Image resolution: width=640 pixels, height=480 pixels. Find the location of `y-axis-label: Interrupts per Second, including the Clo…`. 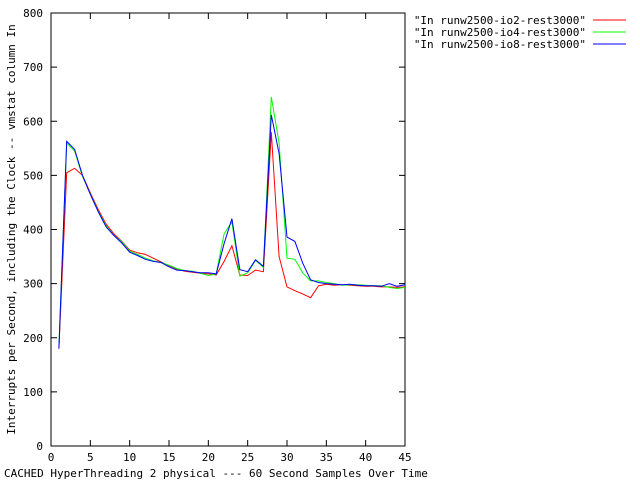

y-axis-label: Interrupts per Second, including the Clo… is located at coordinates (11, 229).